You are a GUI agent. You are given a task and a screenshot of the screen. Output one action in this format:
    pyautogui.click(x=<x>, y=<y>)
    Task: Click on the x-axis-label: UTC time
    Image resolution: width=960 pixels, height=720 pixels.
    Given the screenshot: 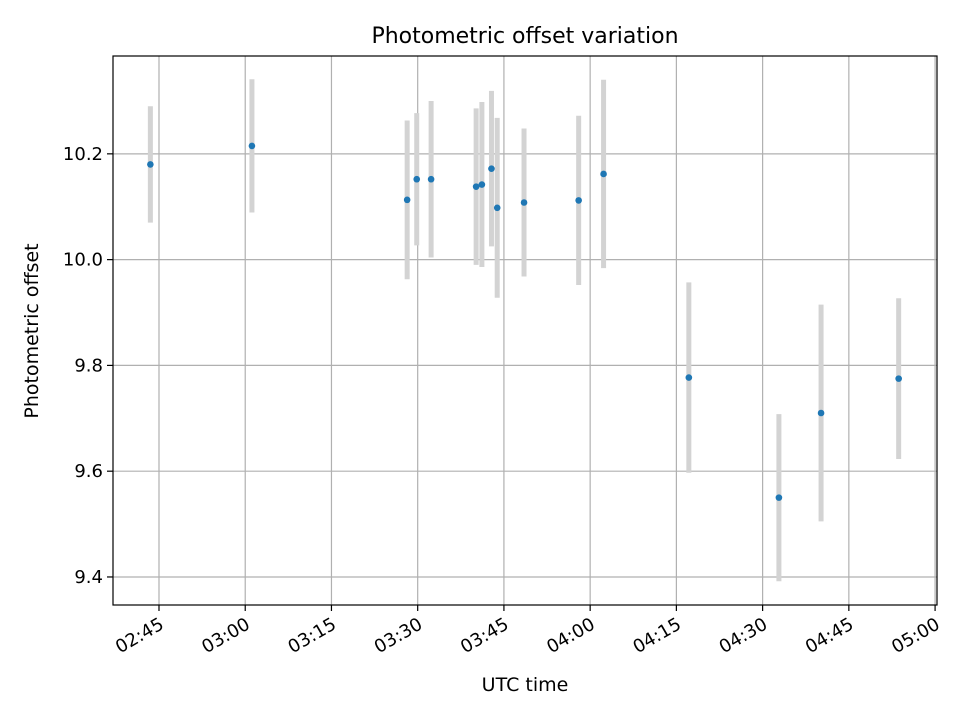 What is the action you would take?
    pyautogui.click(x=525, y=685)
    